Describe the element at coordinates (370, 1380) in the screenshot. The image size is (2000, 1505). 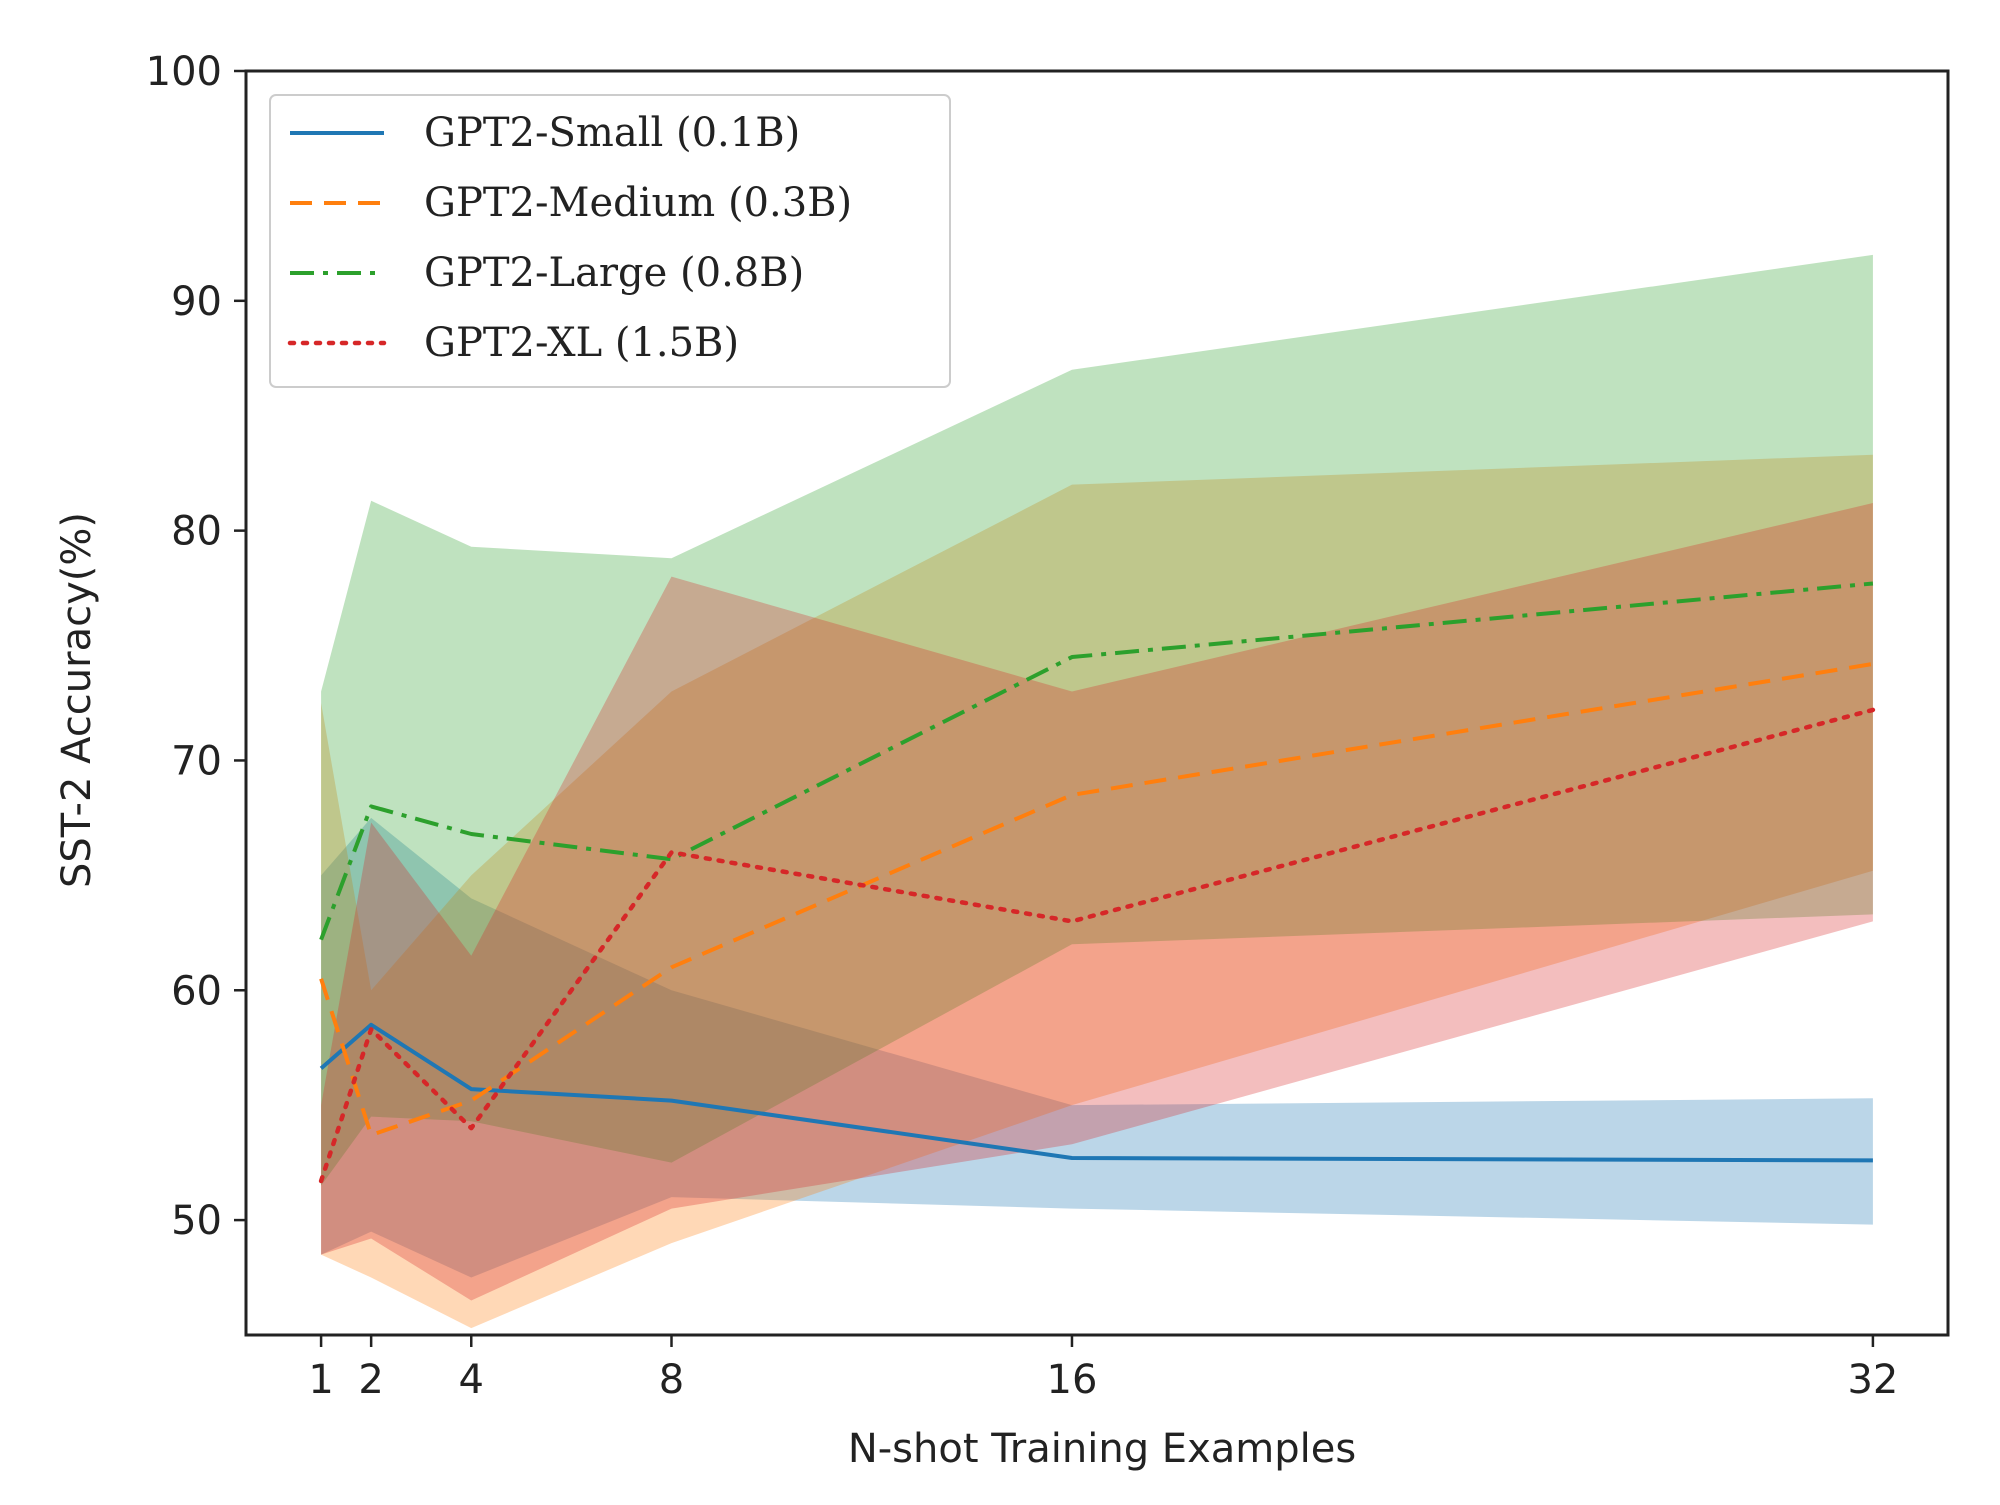
I see `x-tick-label-2: 2` at that location.